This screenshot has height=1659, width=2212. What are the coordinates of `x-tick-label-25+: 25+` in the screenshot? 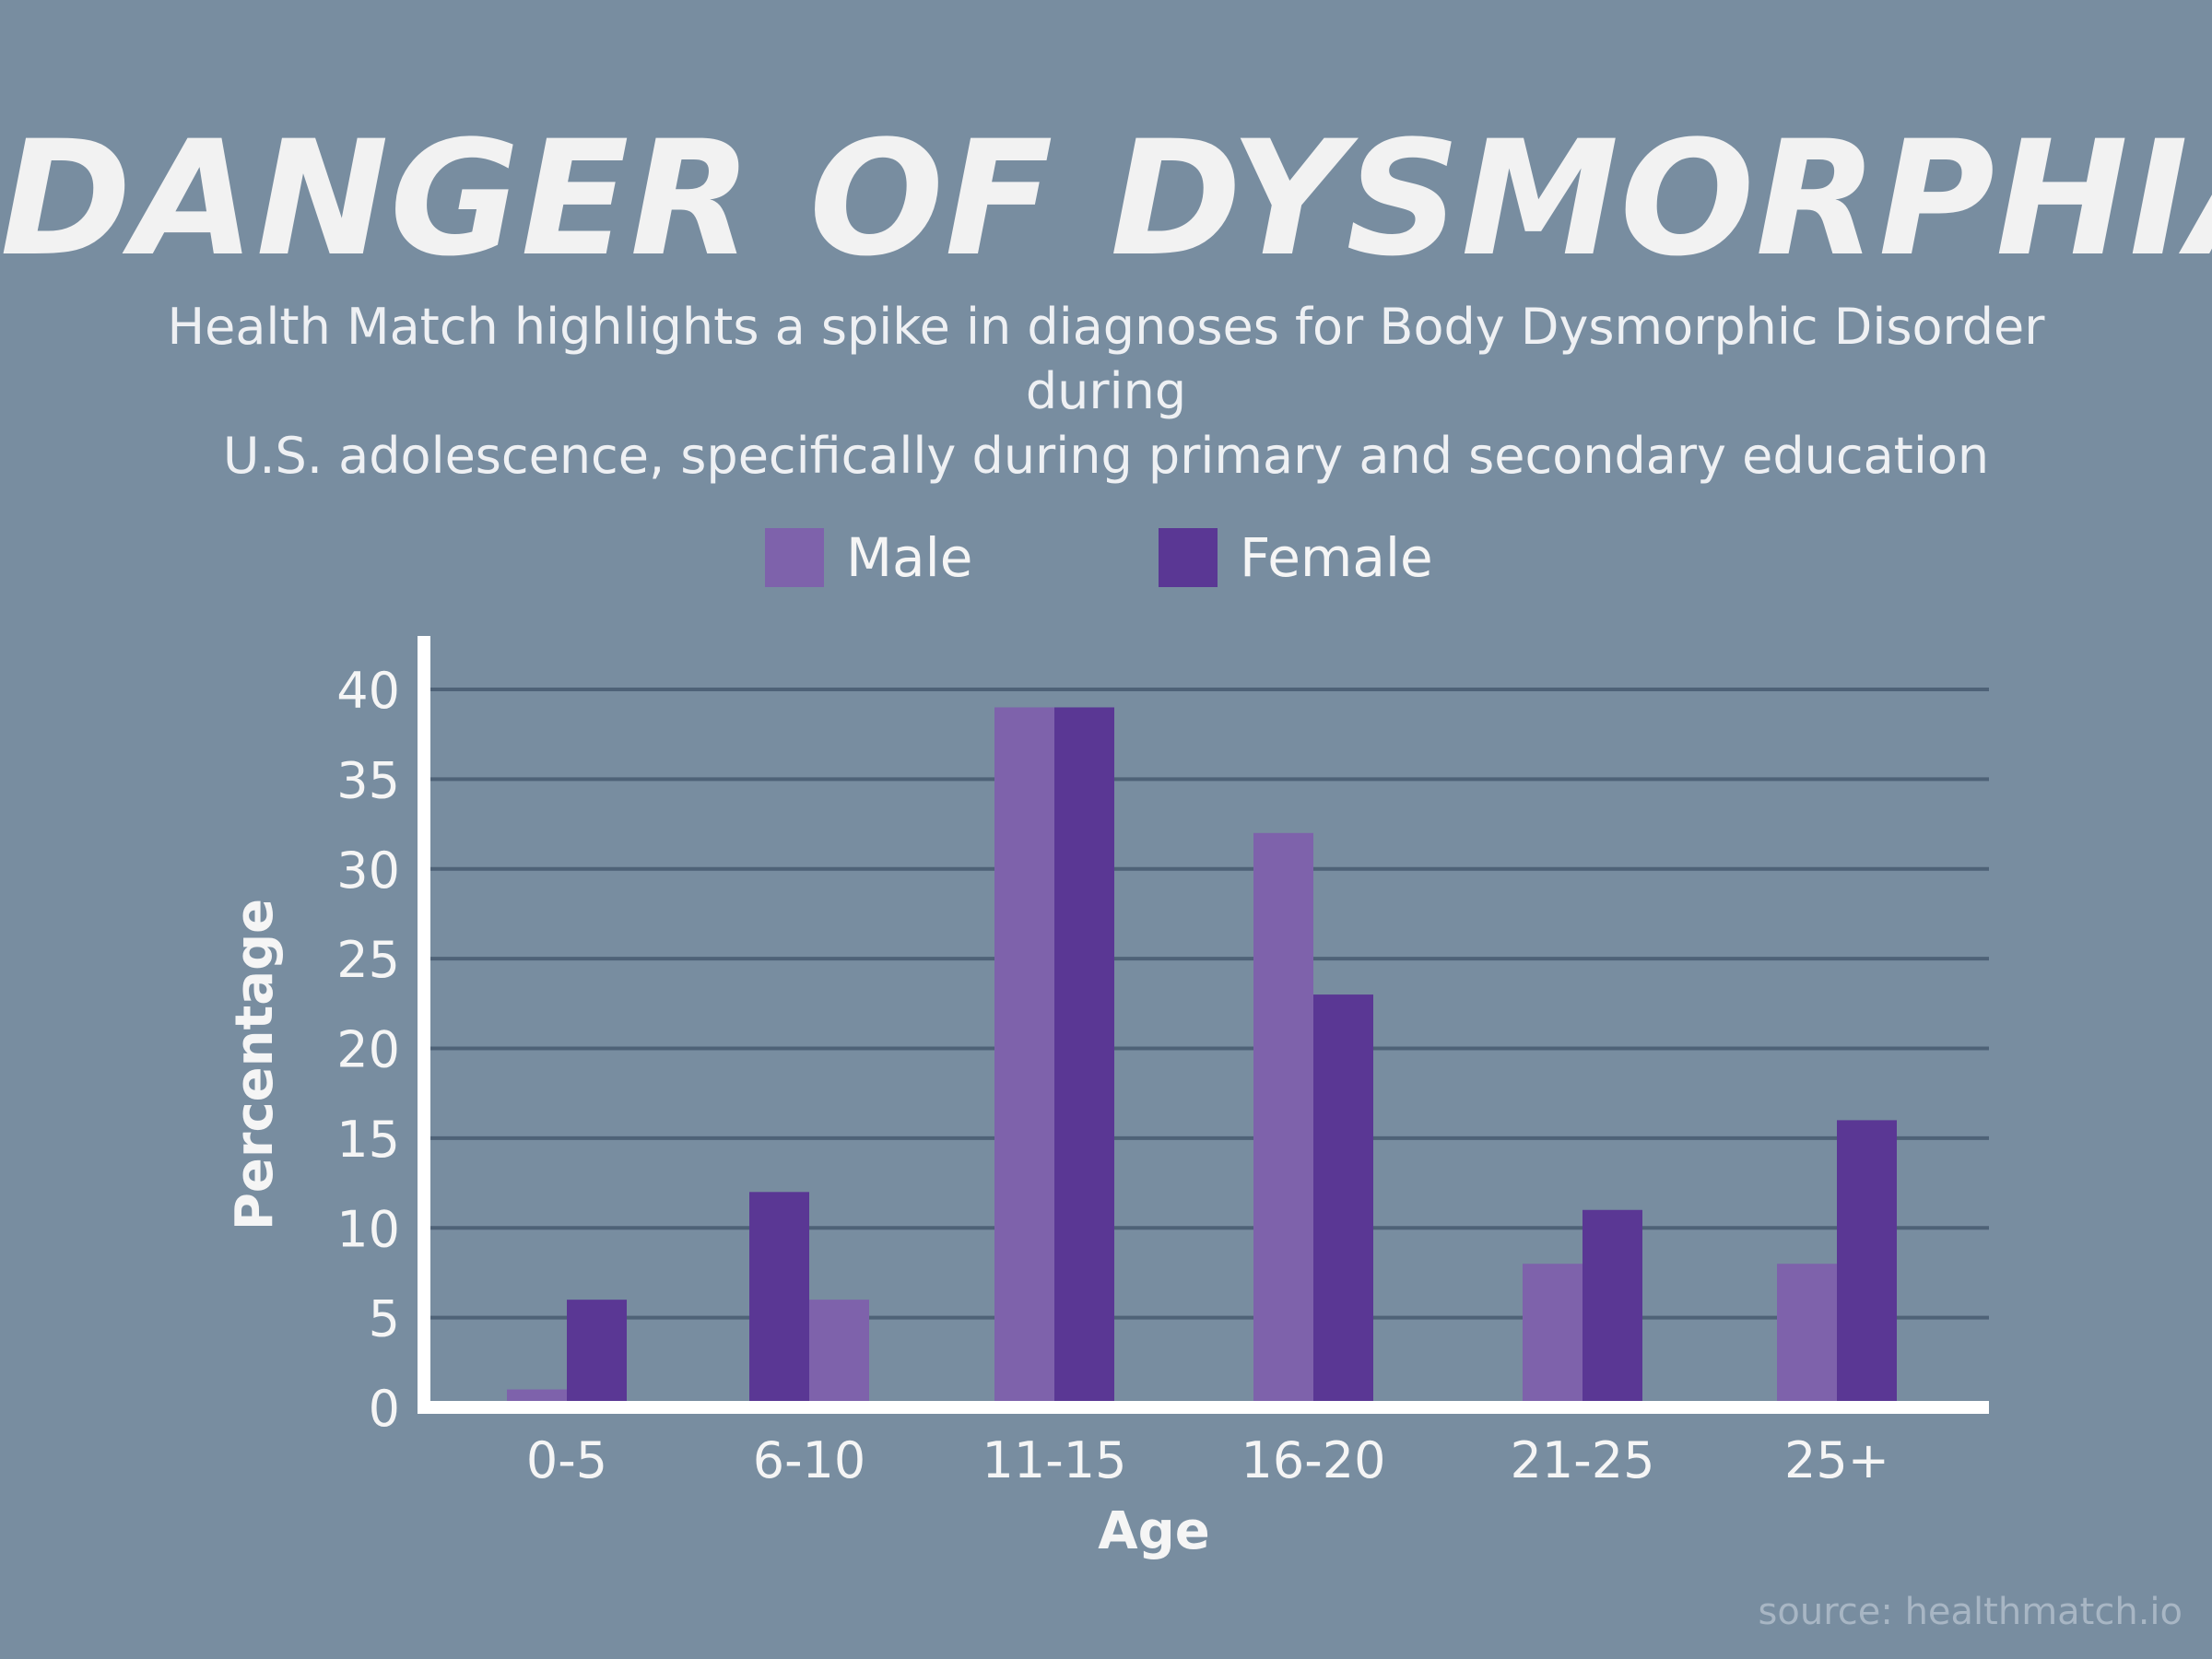 It's located at (1836, 1460).